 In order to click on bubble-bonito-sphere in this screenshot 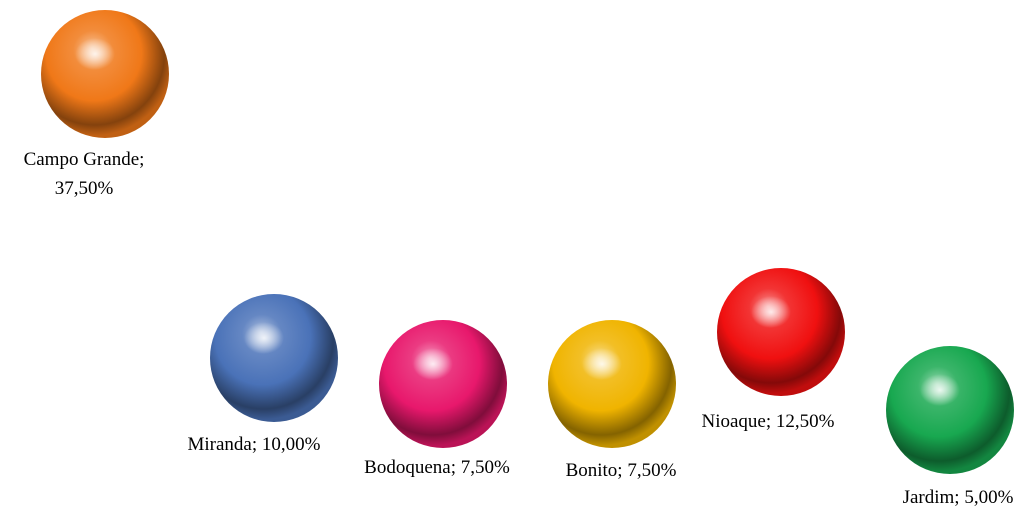, I will do `click(612, 384)`.